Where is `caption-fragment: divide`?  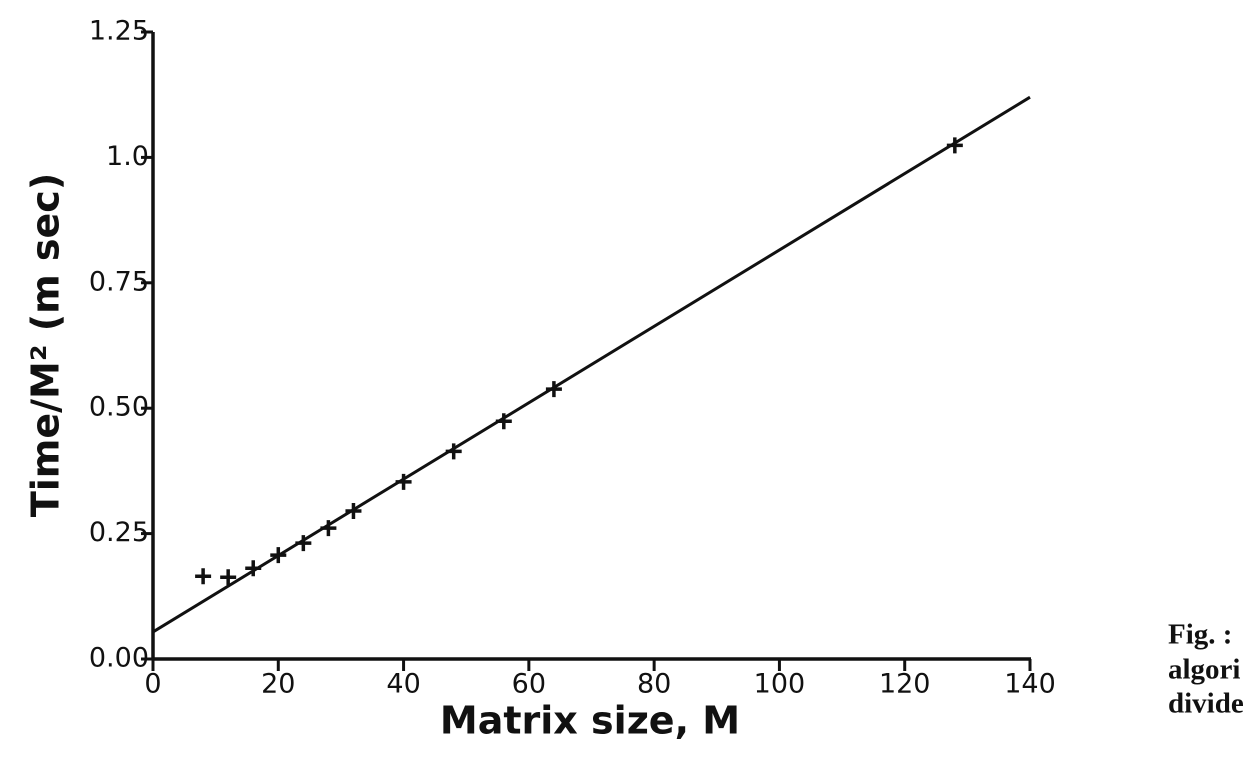
caption-fragment: divide is located at coordinates (1206, 704).